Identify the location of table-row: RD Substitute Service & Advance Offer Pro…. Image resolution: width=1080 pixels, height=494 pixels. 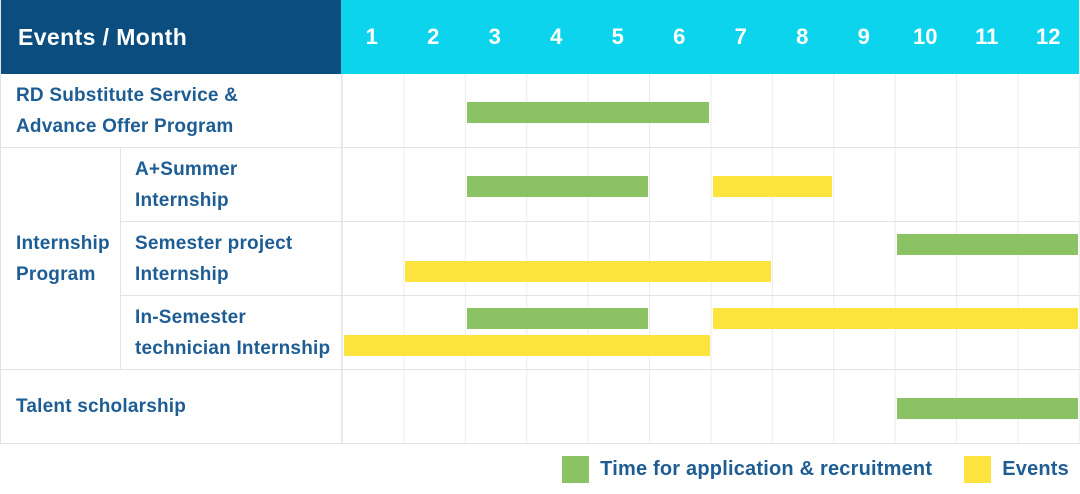
(540, 111).